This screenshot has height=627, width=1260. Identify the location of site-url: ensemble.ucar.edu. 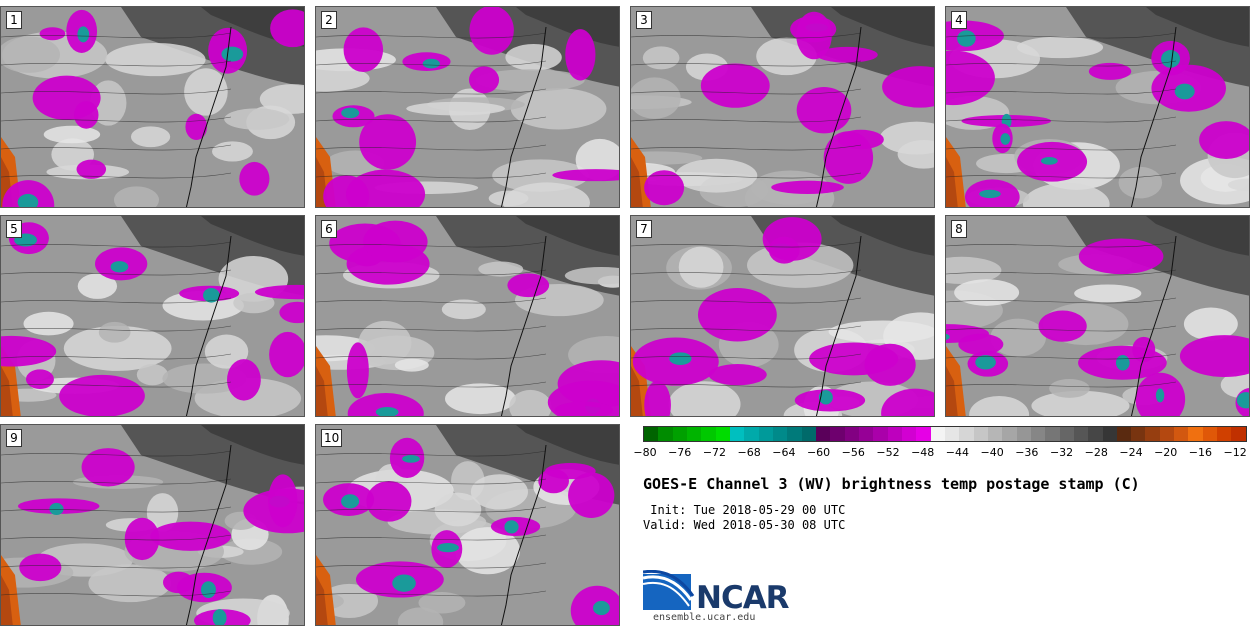
(704, 617).